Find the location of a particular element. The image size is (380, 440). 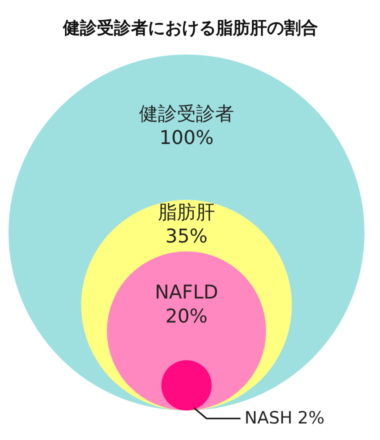

category-label: NAFLD is located at coordinates (186, 293).